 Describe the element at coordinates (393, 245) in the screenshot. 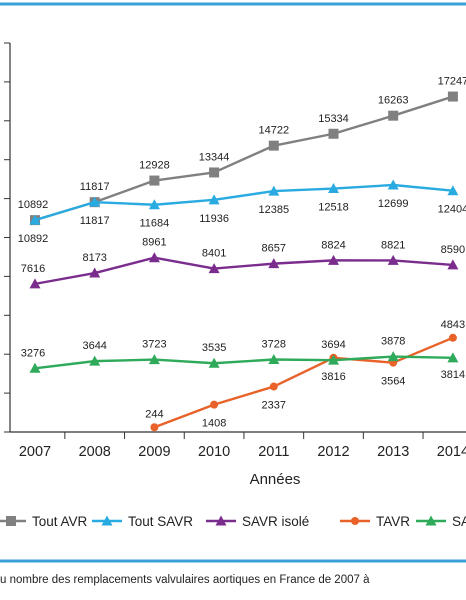

I see `data-label: 8821` at that location.